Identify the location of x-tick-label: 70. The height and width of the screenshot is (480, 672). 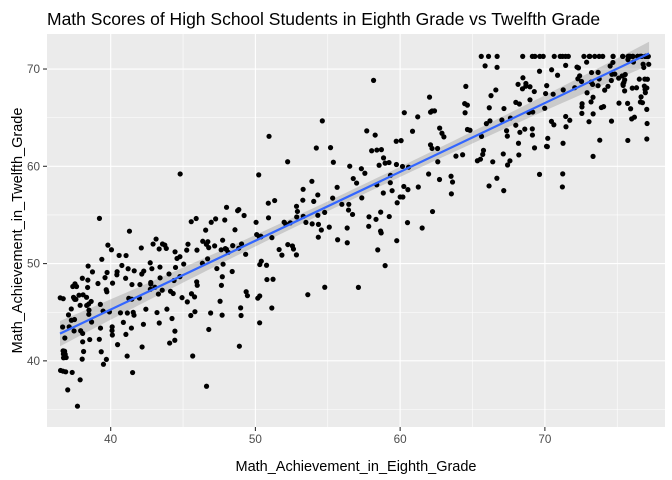
(545, 439).